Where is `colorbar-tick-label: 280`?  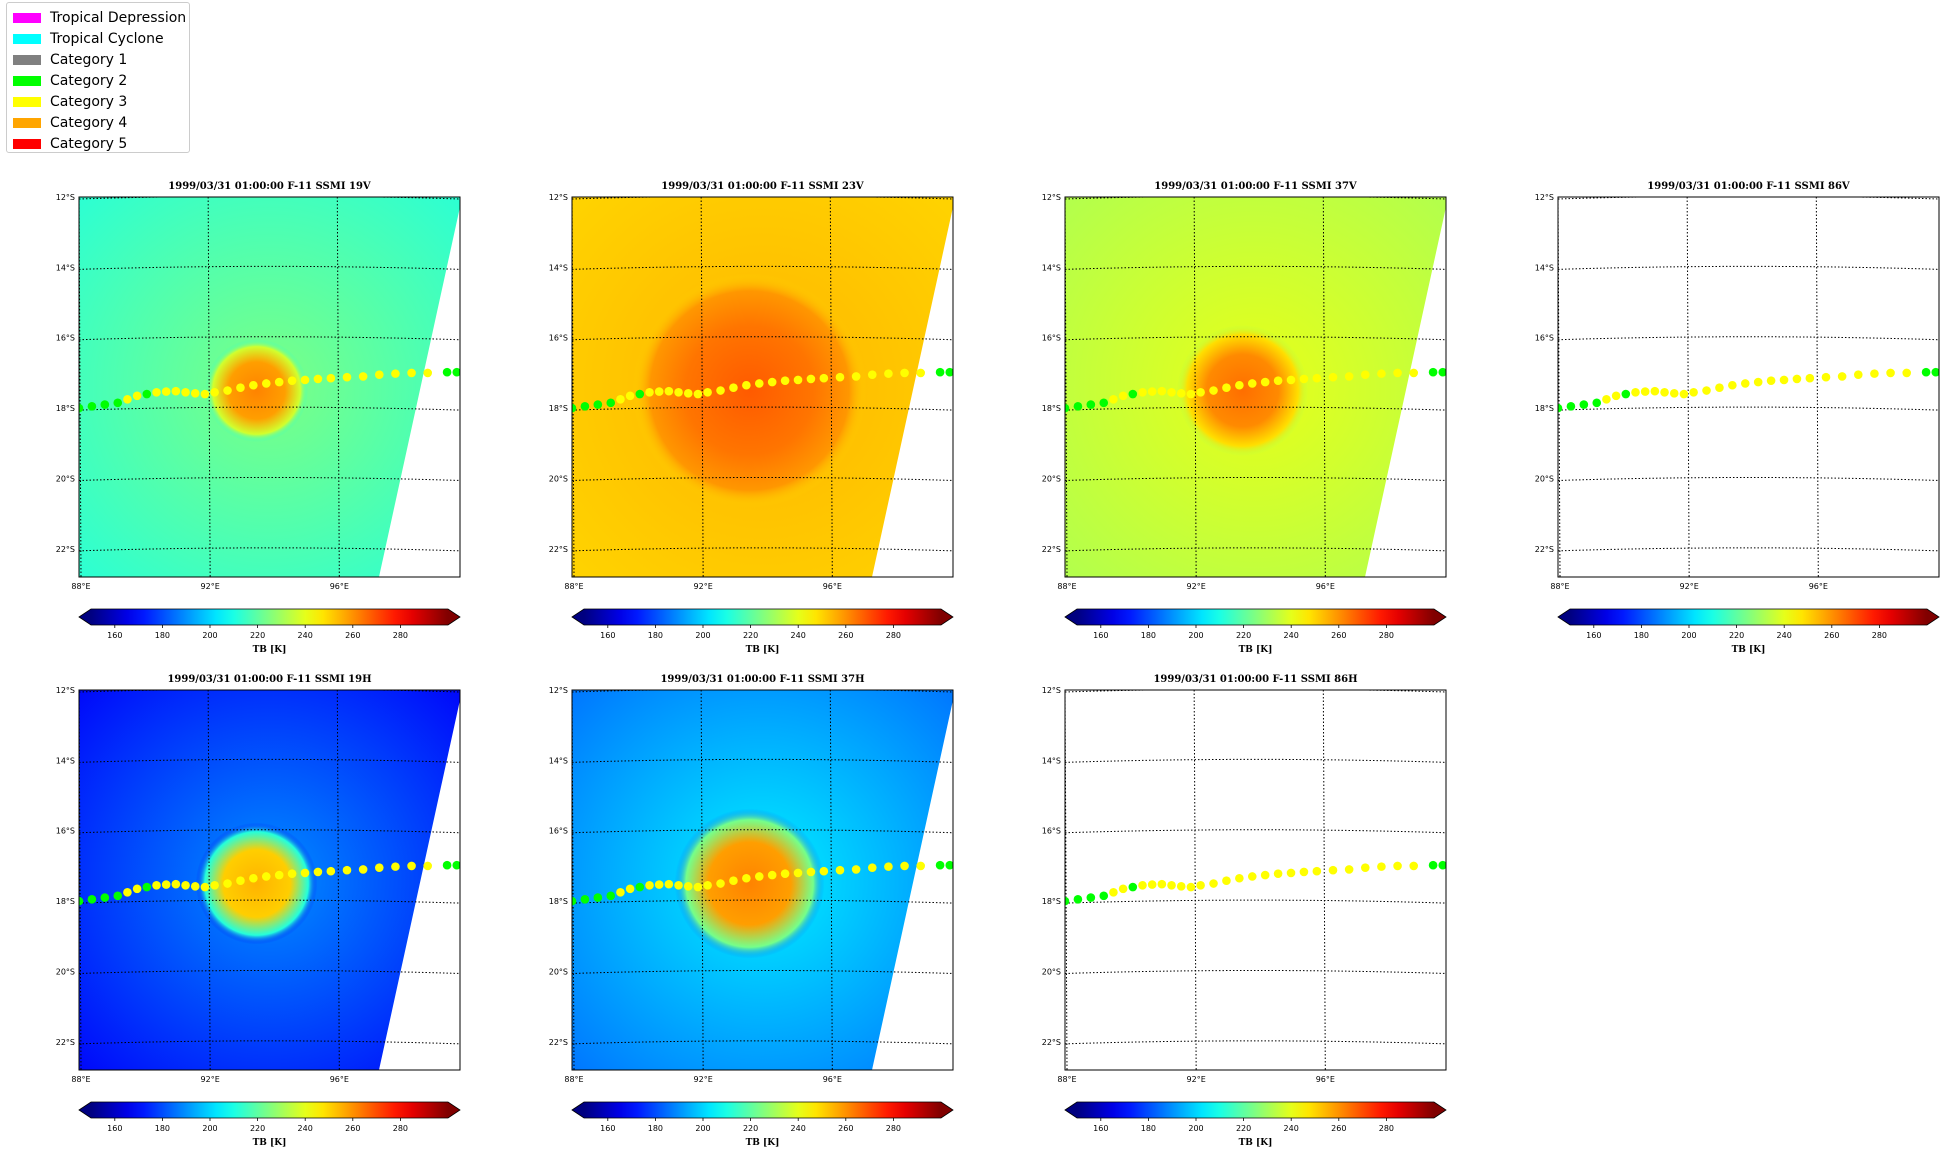
colorbar-tick-label: 280 is located at coordinates (1879, 635).